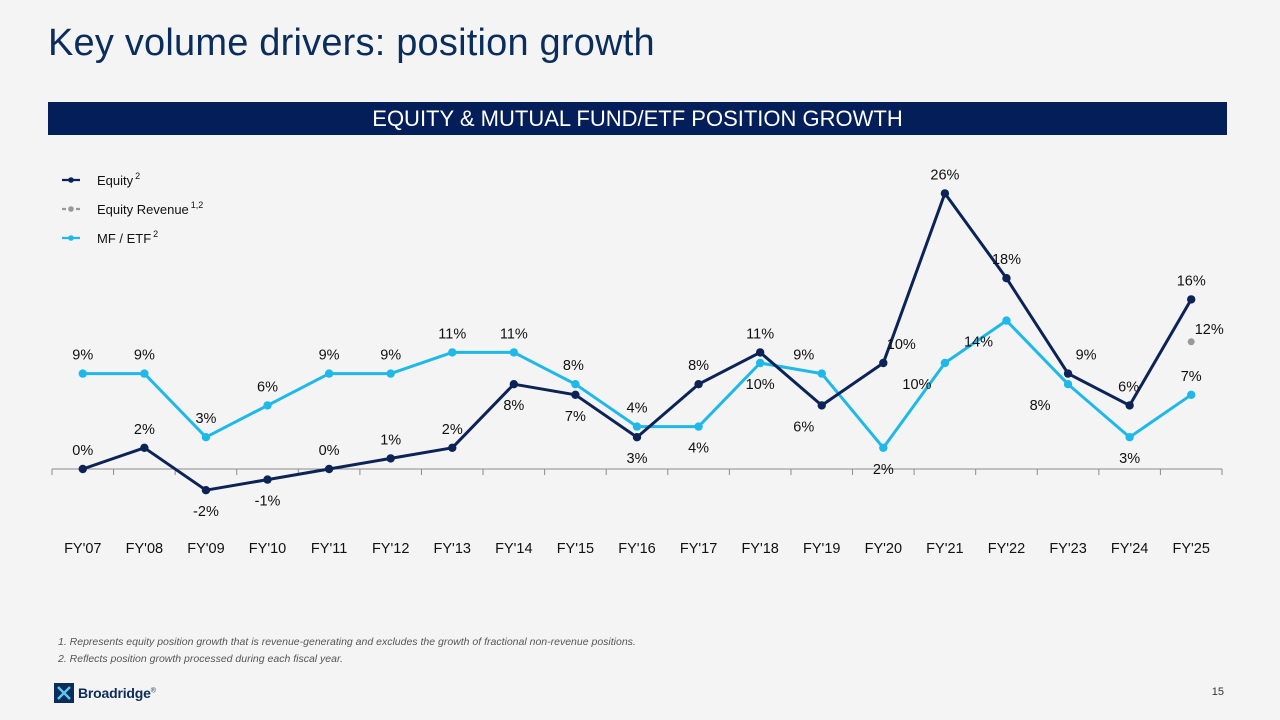  What do you see at coordinates (883, 470) in the screenshot?
I see `mf-etf-data-label: 2%` at bounding box center [883, 470].